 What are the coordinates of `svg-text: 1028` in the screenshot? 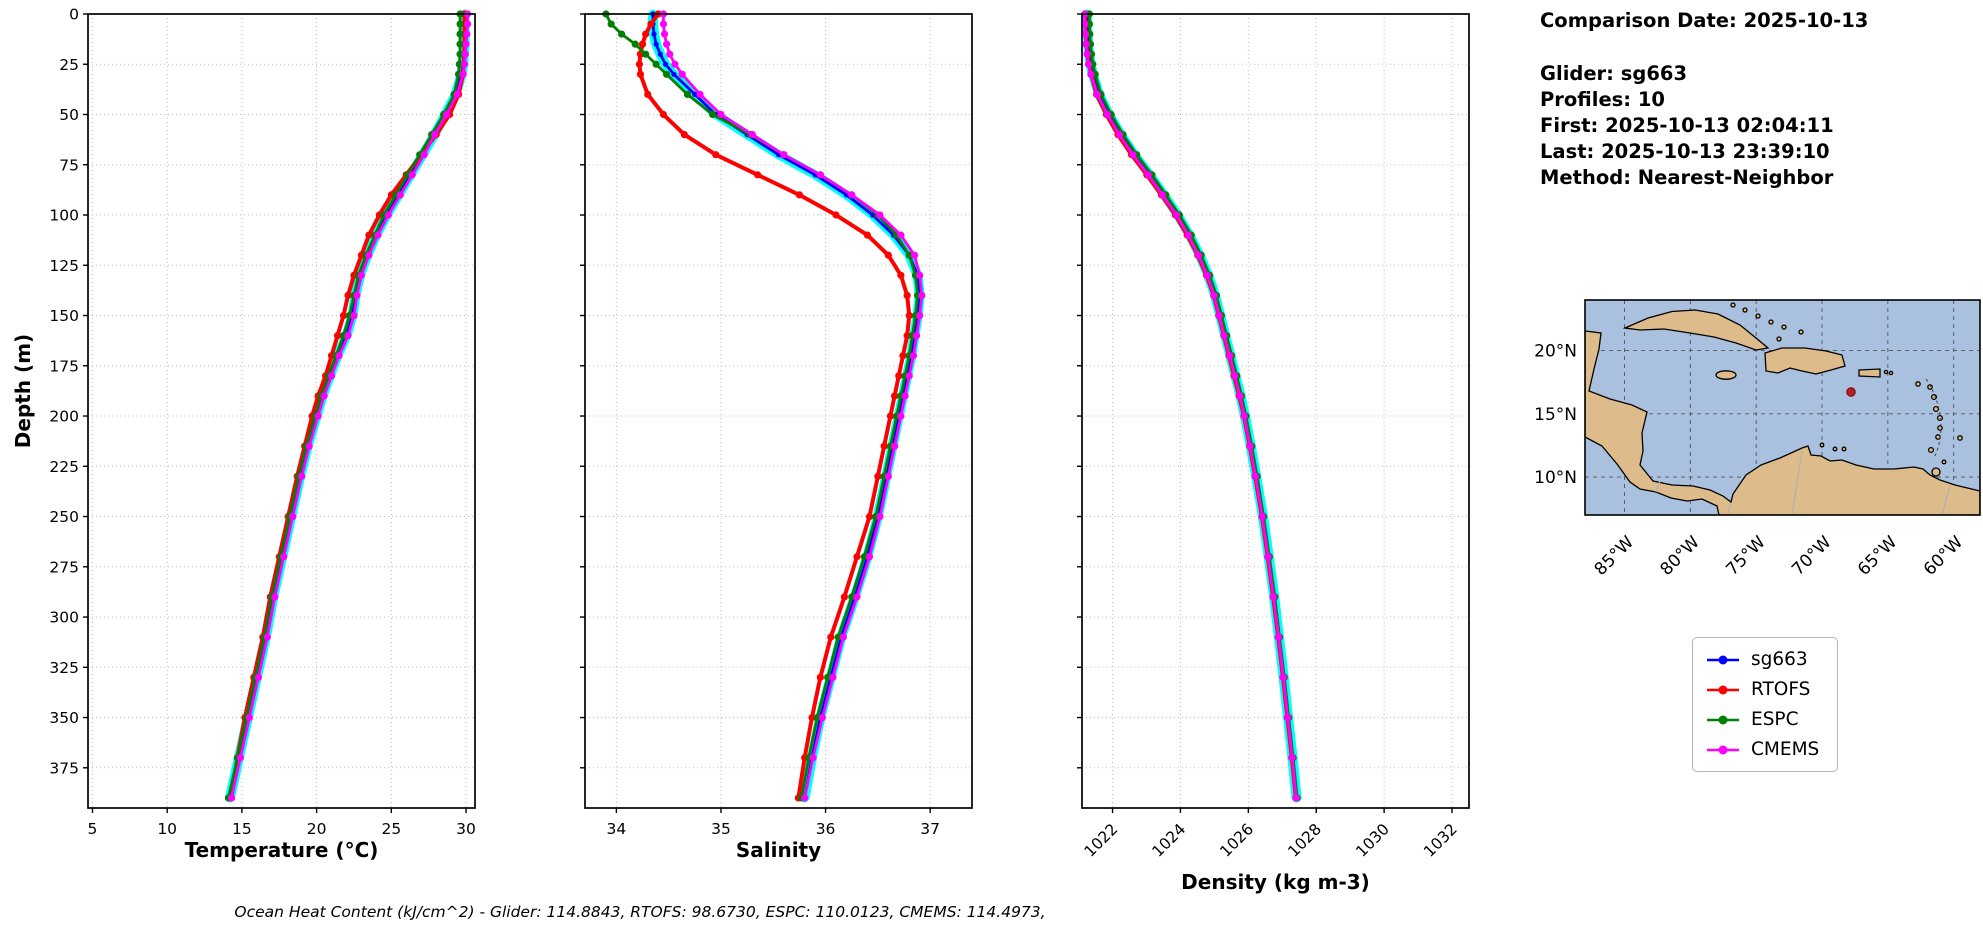 It's located at (1304, 840).